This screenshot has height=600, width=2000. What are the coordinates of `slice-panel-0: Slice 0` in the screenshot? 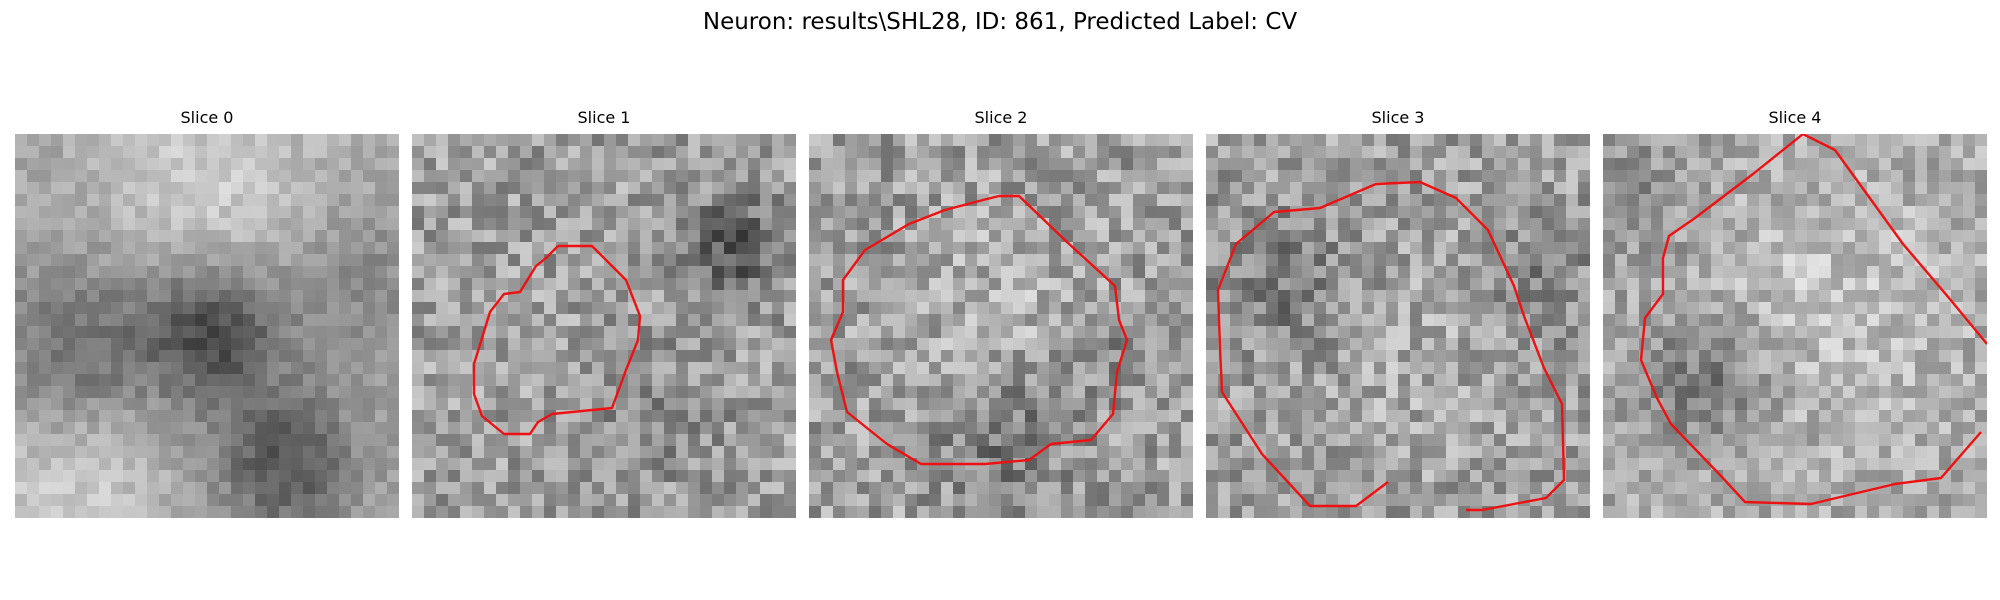 It's located at (207, 313).